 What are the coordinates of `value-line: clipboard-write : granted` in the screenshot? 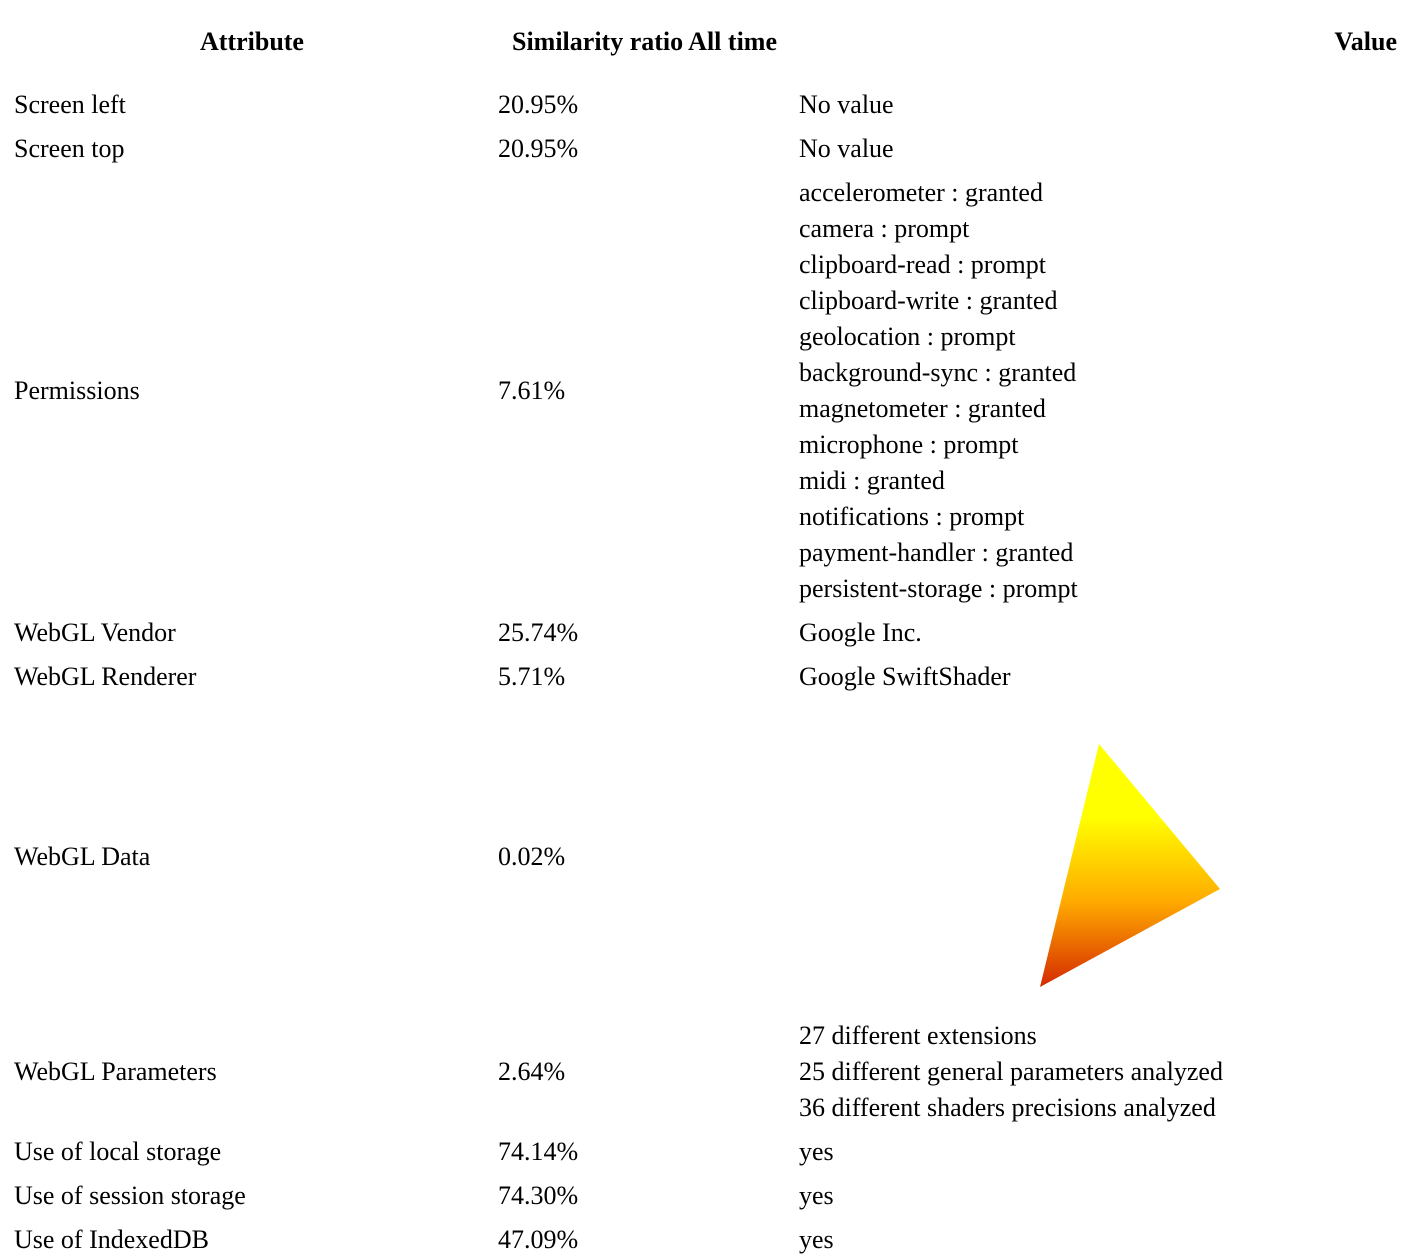 It's located at (928, 300).